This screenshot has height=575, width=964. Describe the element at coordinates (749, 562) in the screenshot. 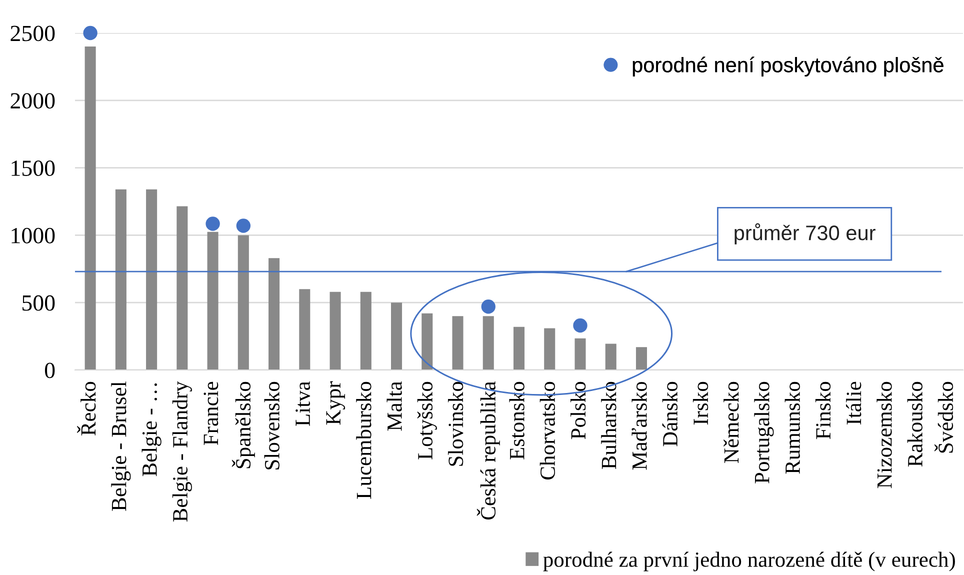

I see `legend-label: porodné za první jedno narozené dítě (v eurech)` at that location.